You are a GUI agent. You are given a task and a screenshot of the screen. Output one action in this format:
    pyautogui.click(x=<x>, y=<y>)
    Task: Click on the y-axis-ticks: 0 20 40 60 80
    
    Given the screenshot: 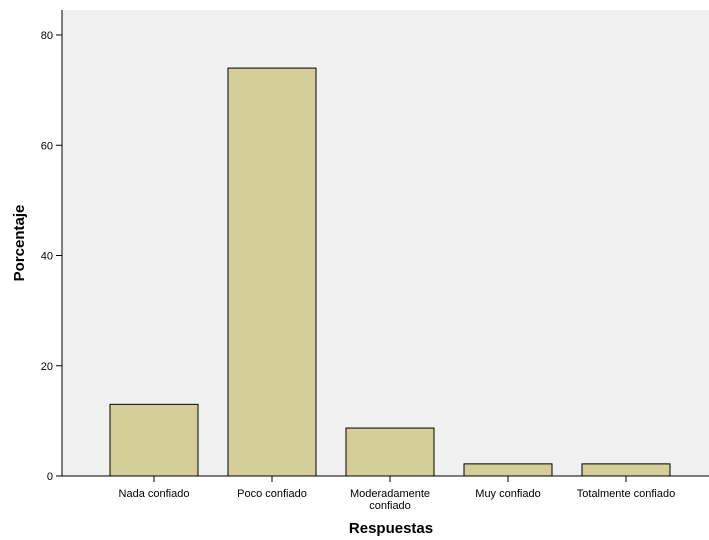 What is the action you would take?
    pyautogui.click(x=51, y=256)
    